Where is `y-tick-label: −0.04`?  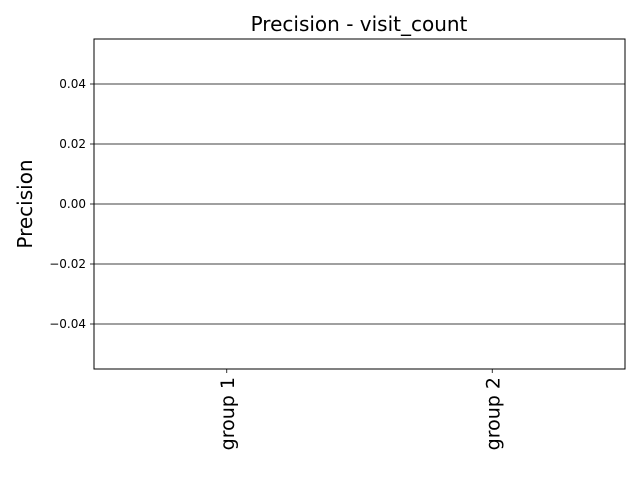 y-tick-label: −0.04 is located at coordinates (67, 324).